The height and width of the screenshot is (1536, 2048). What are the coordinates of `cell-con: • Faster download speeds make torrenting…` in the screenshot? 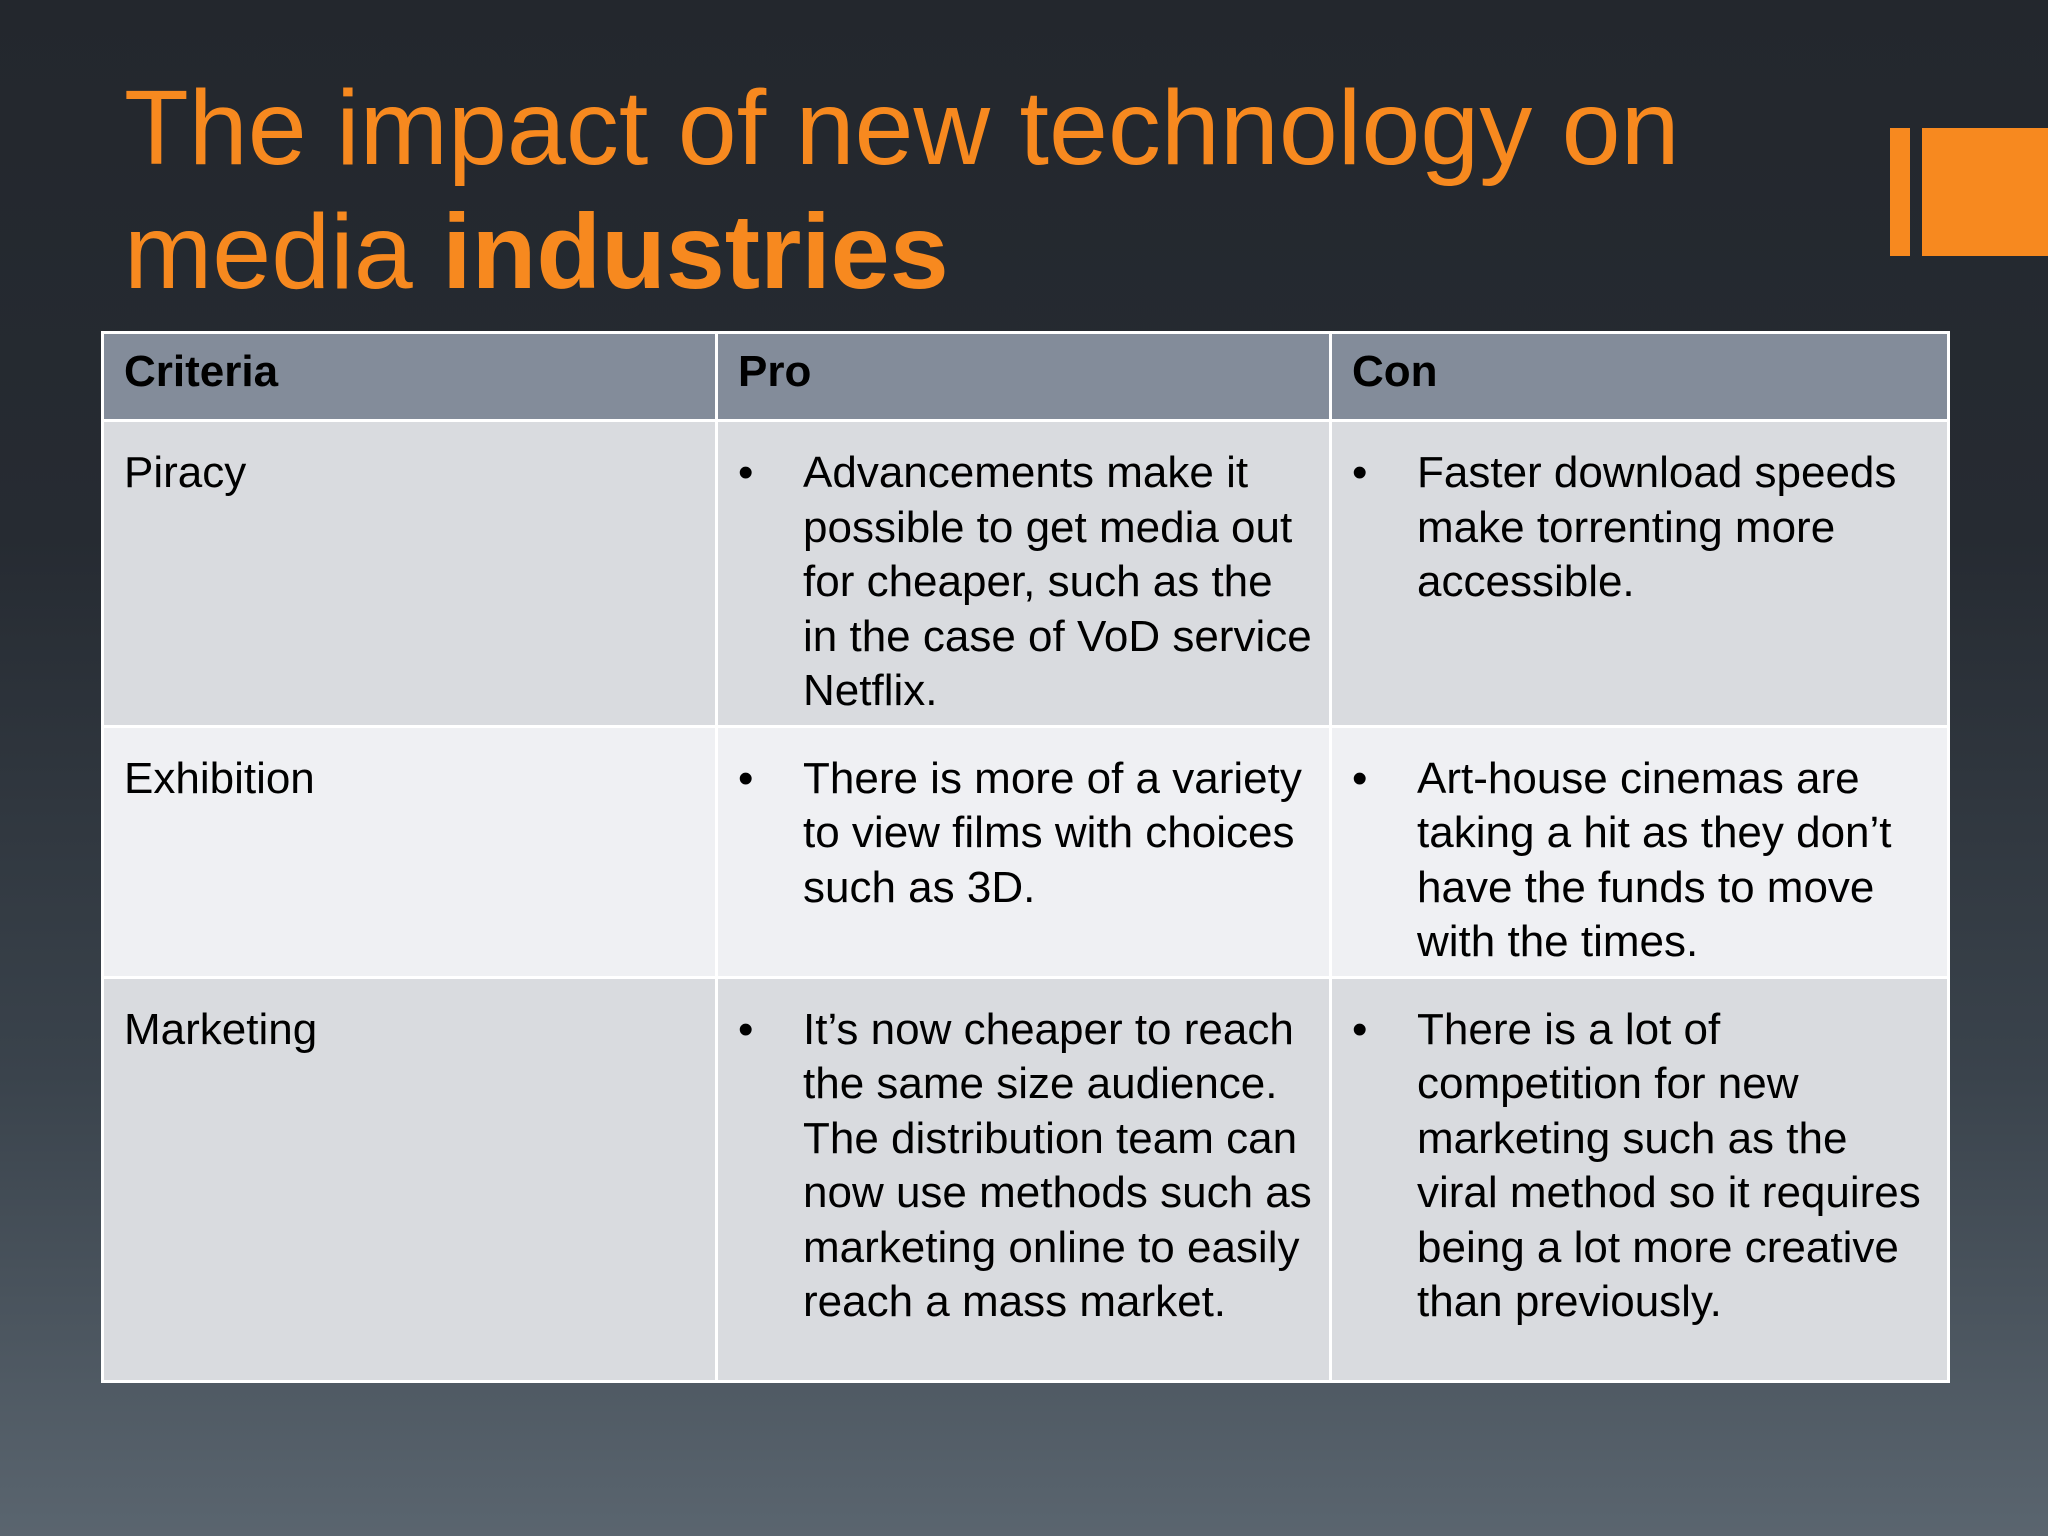 It's located at (1639, 573).